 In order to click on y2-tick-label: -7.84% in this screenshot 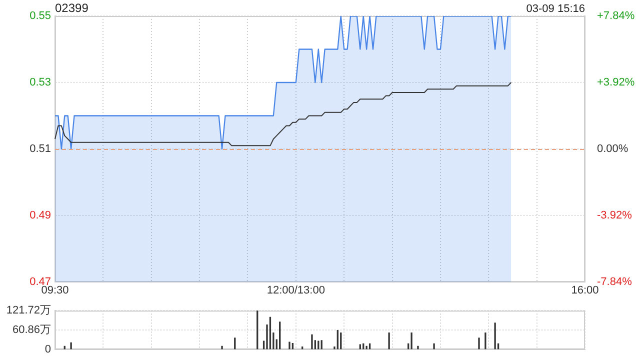, I will do `click(614, 282)`.